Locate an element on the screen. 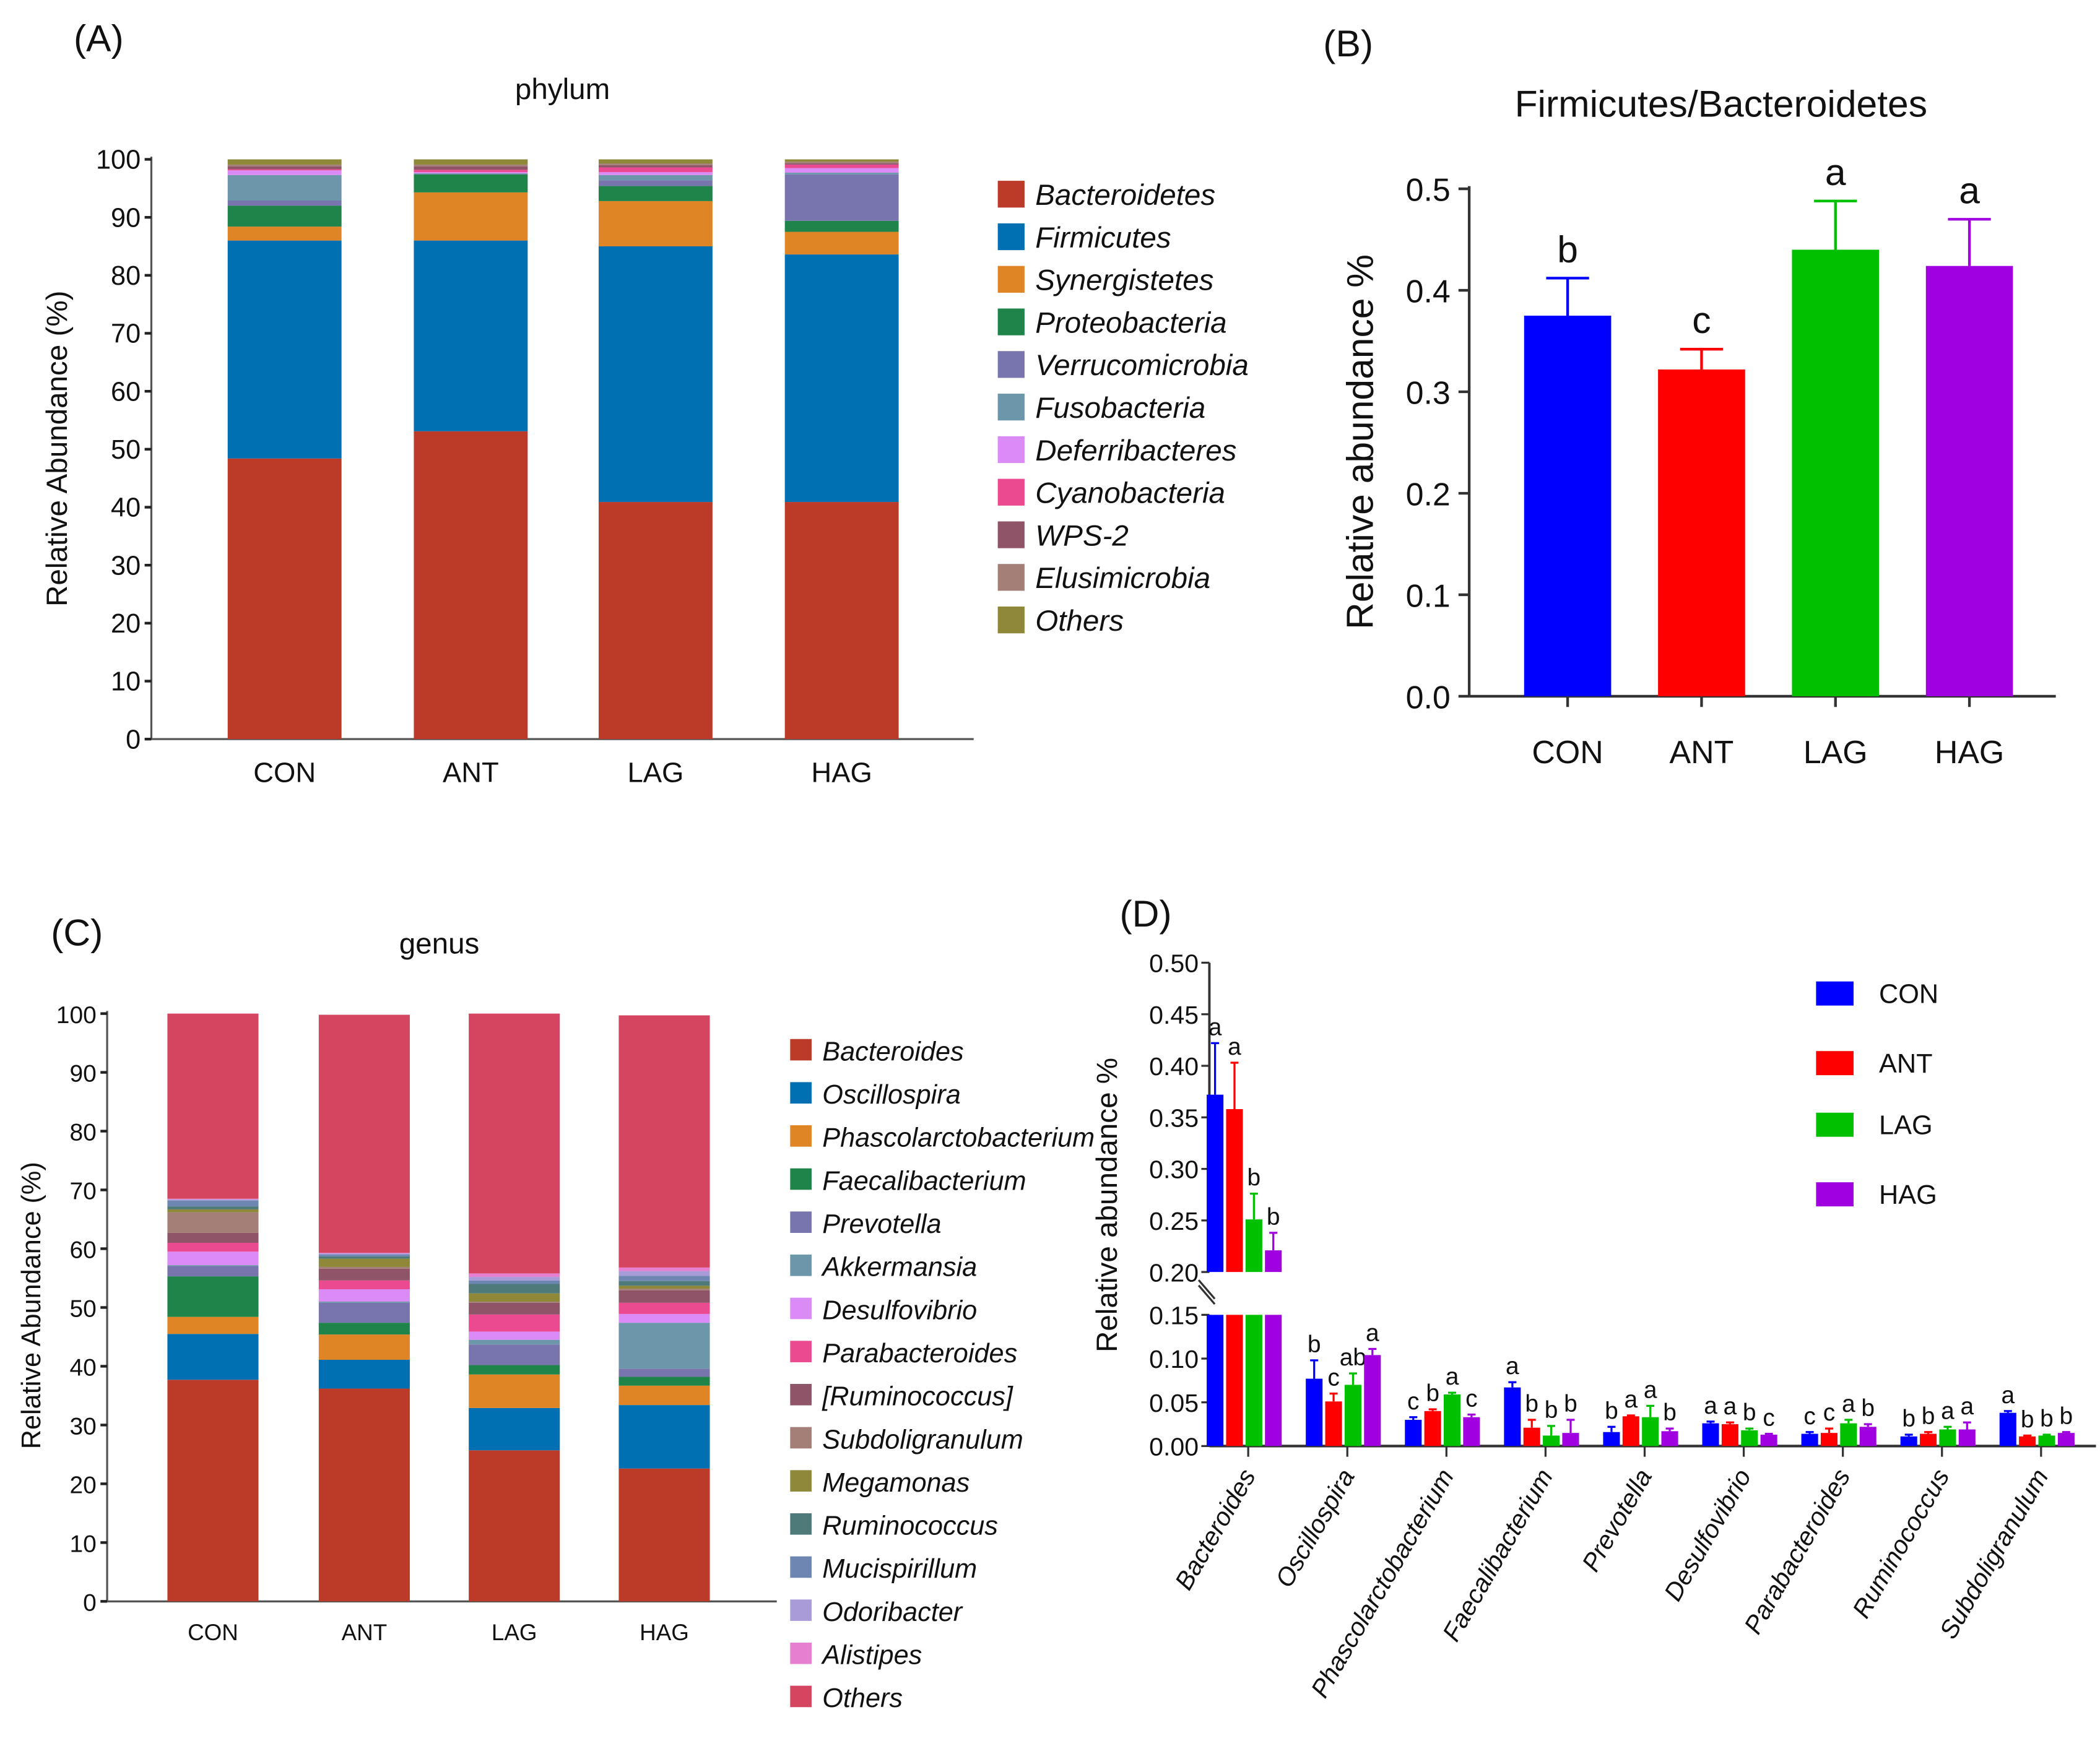 This screenshot has width=2100, height=1746. panel-b-y-tick-label: 0.5 is located at coordinates (1428, 191).